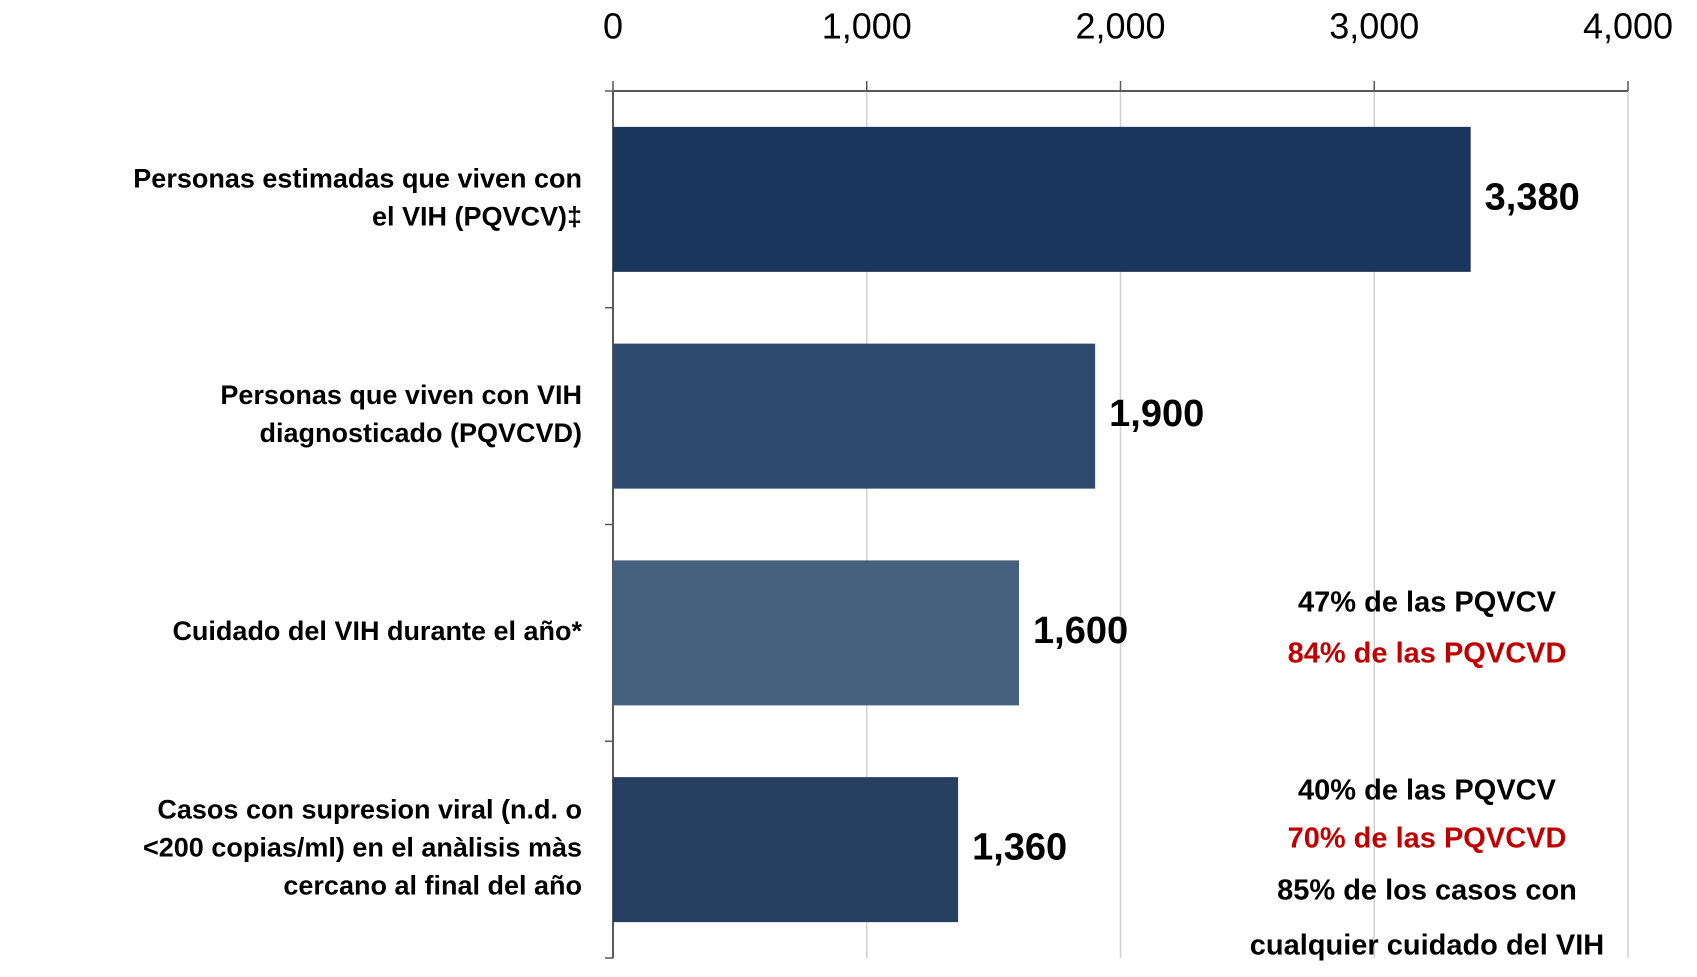 This screenshot has width=1697, height=977. Describe the element at coordinates (401, 395) in the screenshot. I see `category-label-line: Personas que viven con VIH` at that location.